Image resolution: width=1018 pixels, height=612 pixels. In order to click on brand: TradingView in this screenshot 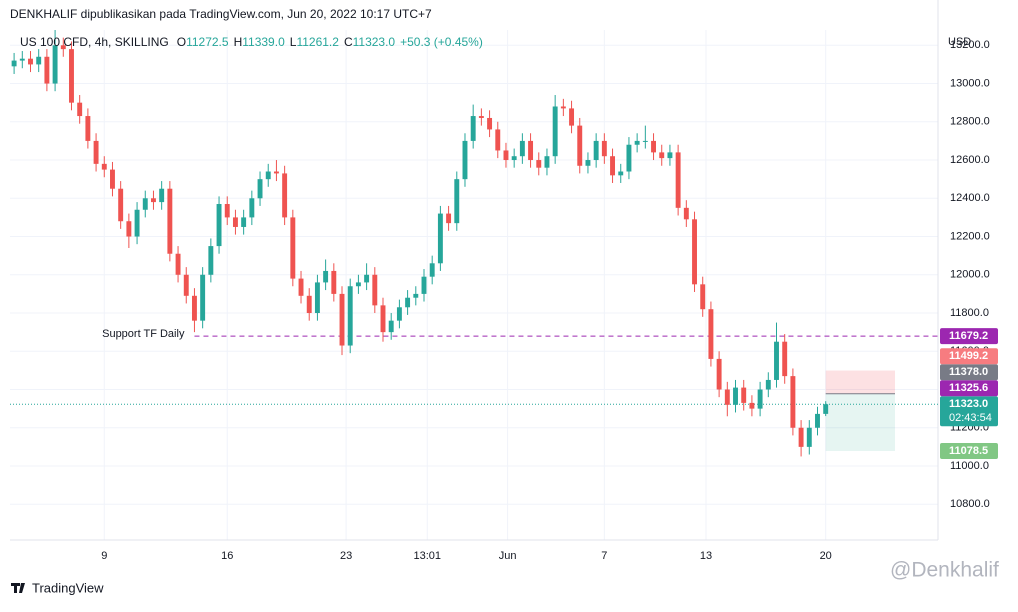, I will do `click(68, 587)`.